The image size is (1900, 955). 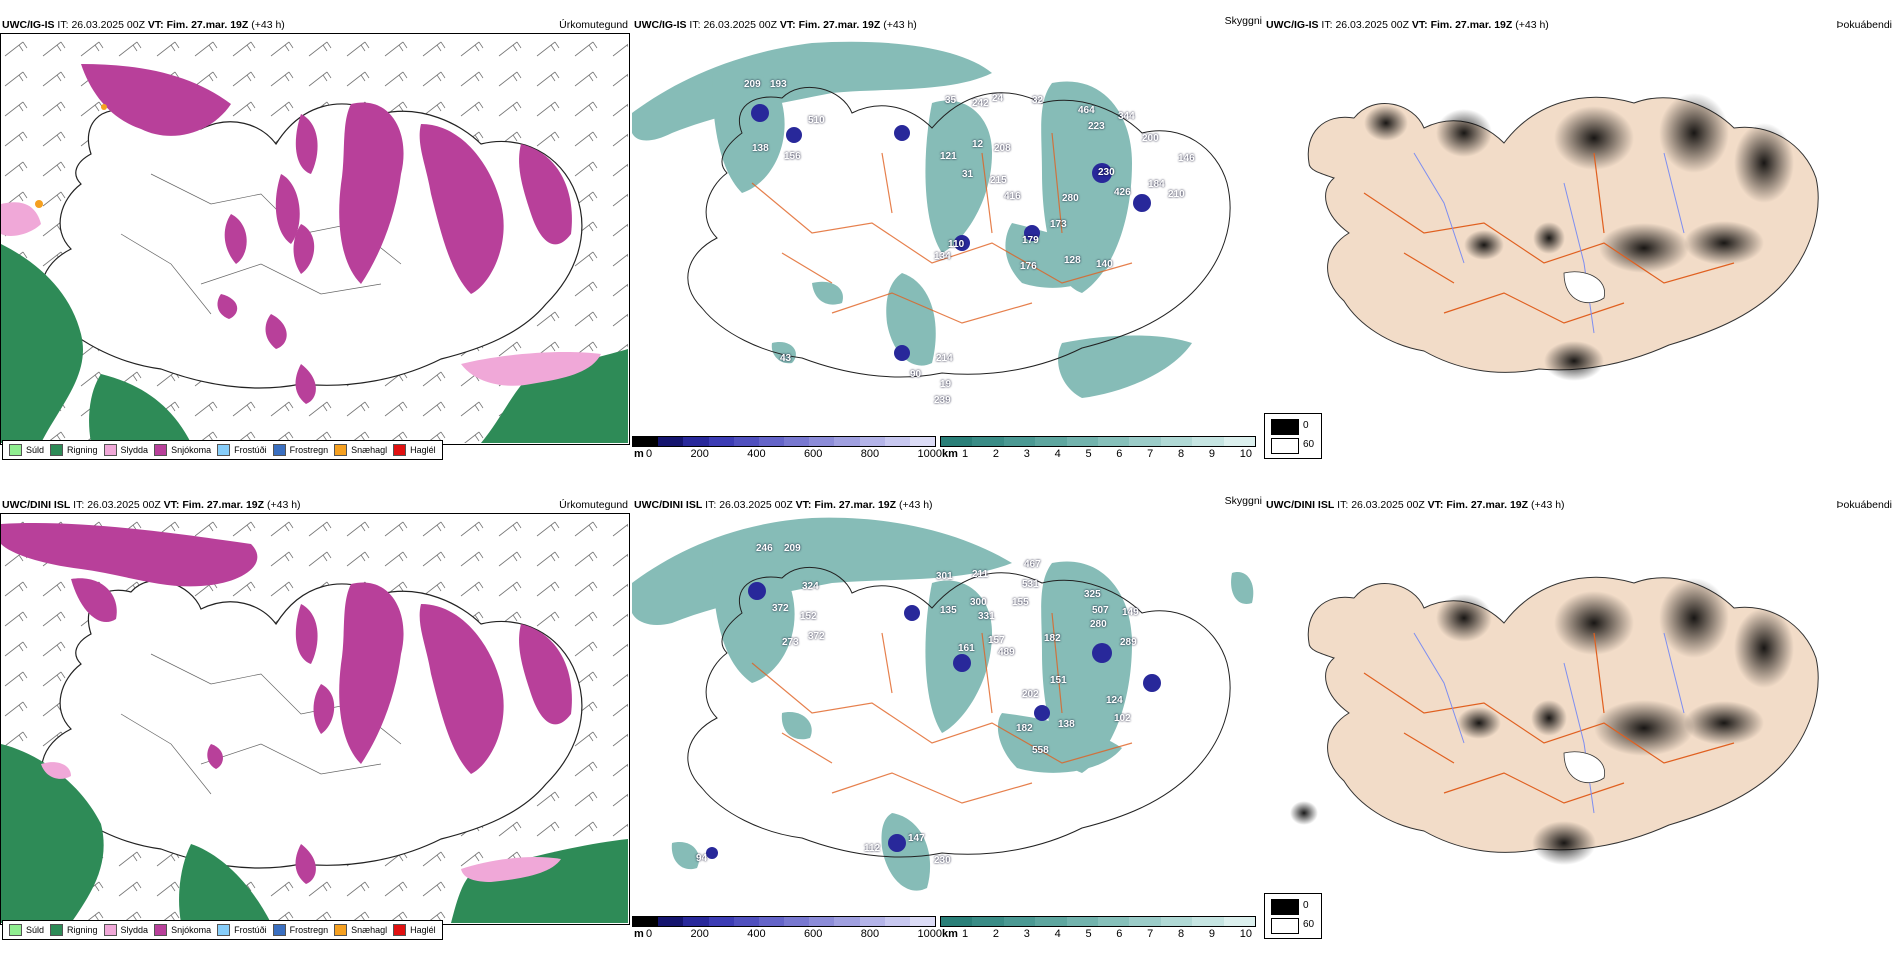 What do you see at coordinates (639, 454) in the screenshot?
I see `cloud-base-unit: m` at bounding box center [639, 454].